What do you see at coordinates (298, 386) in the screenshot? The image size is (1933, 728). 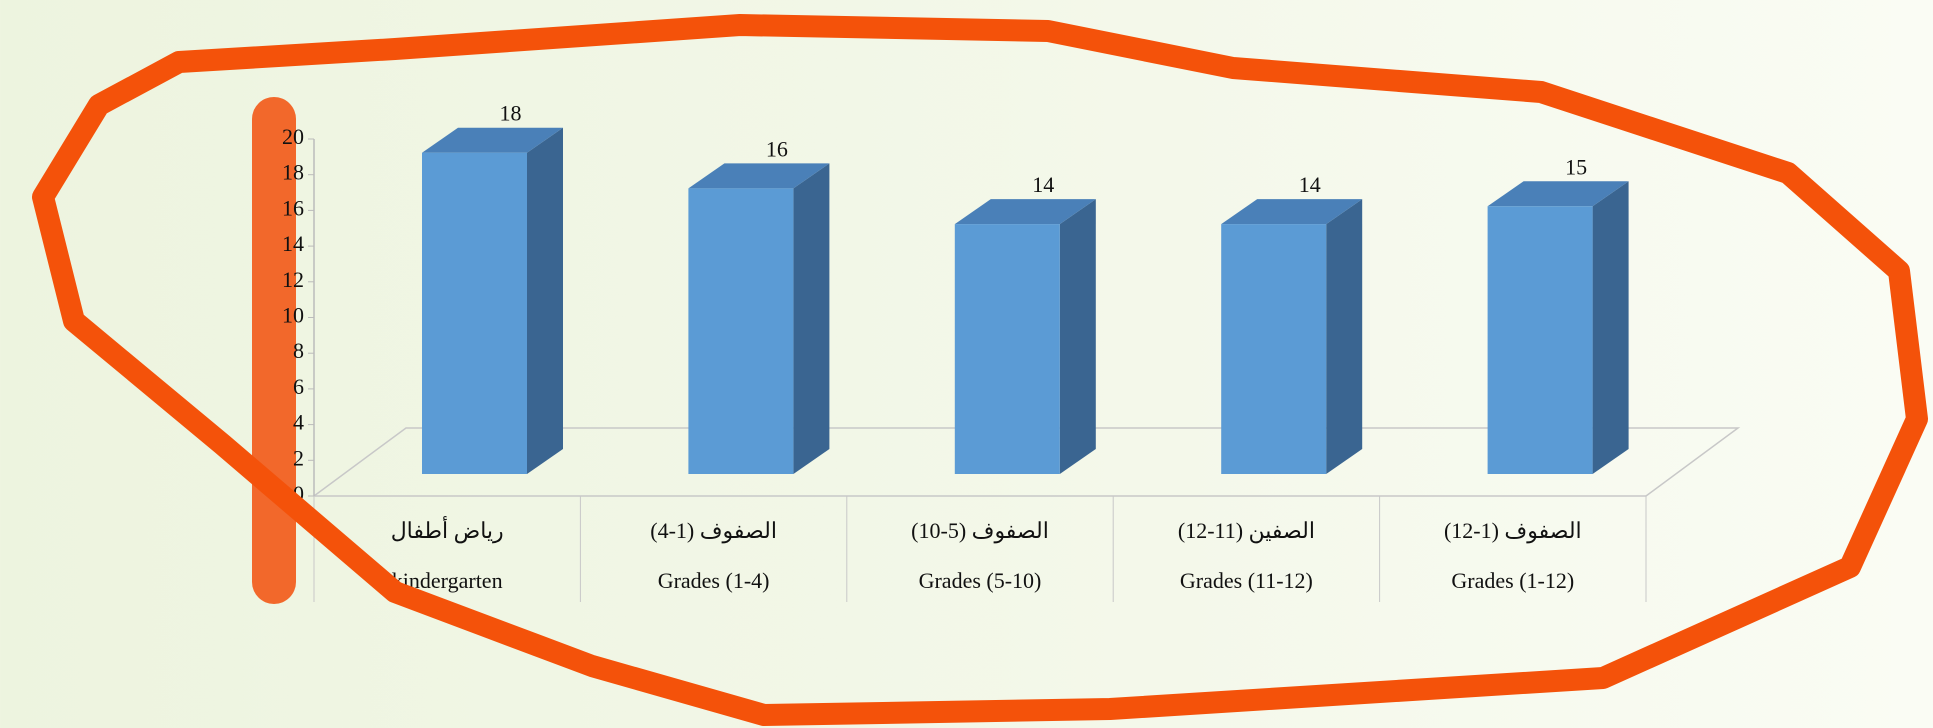 I see `y-tick-label: 6` at bounding box center [298, 386].